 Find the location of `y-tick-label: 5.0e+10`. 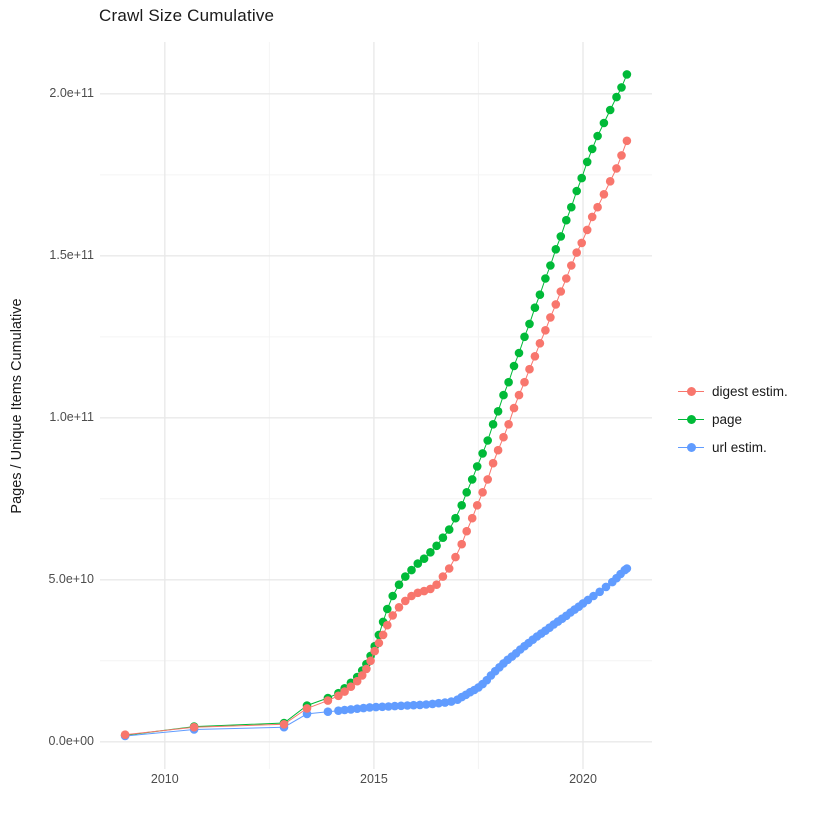

y-tick-label: 5.0e+10 is located at coordinates (71, 579).